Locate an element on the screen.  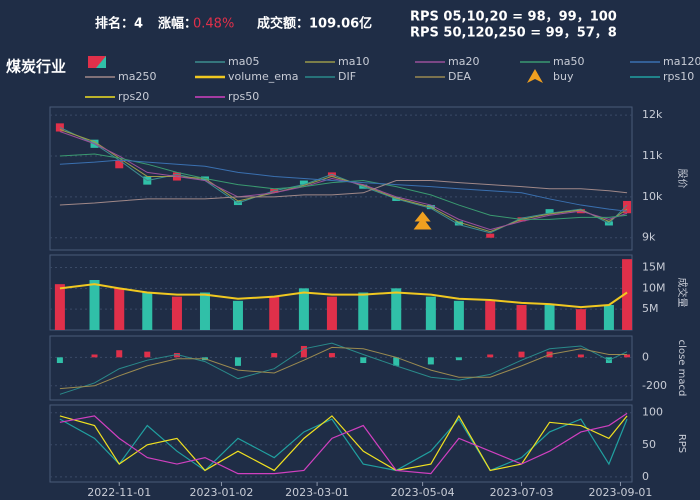
ema-line is located at coordinates (343, 296).